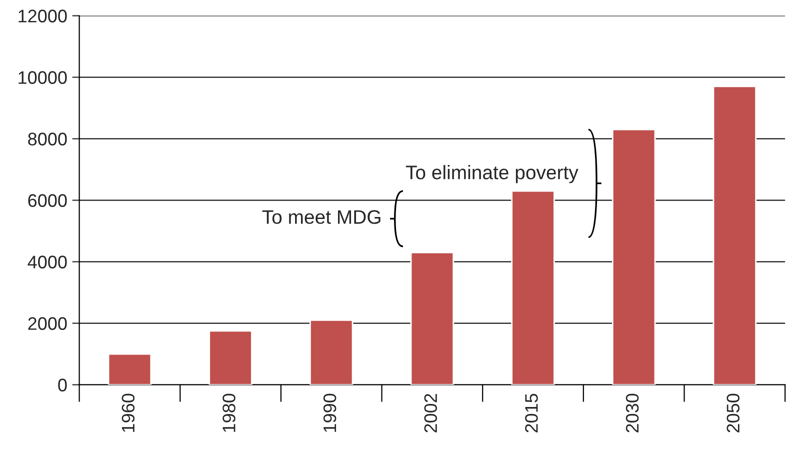 This screenshot has width=793, height=450. I want to click on y-tick-label: 12000, so click(42, 16).